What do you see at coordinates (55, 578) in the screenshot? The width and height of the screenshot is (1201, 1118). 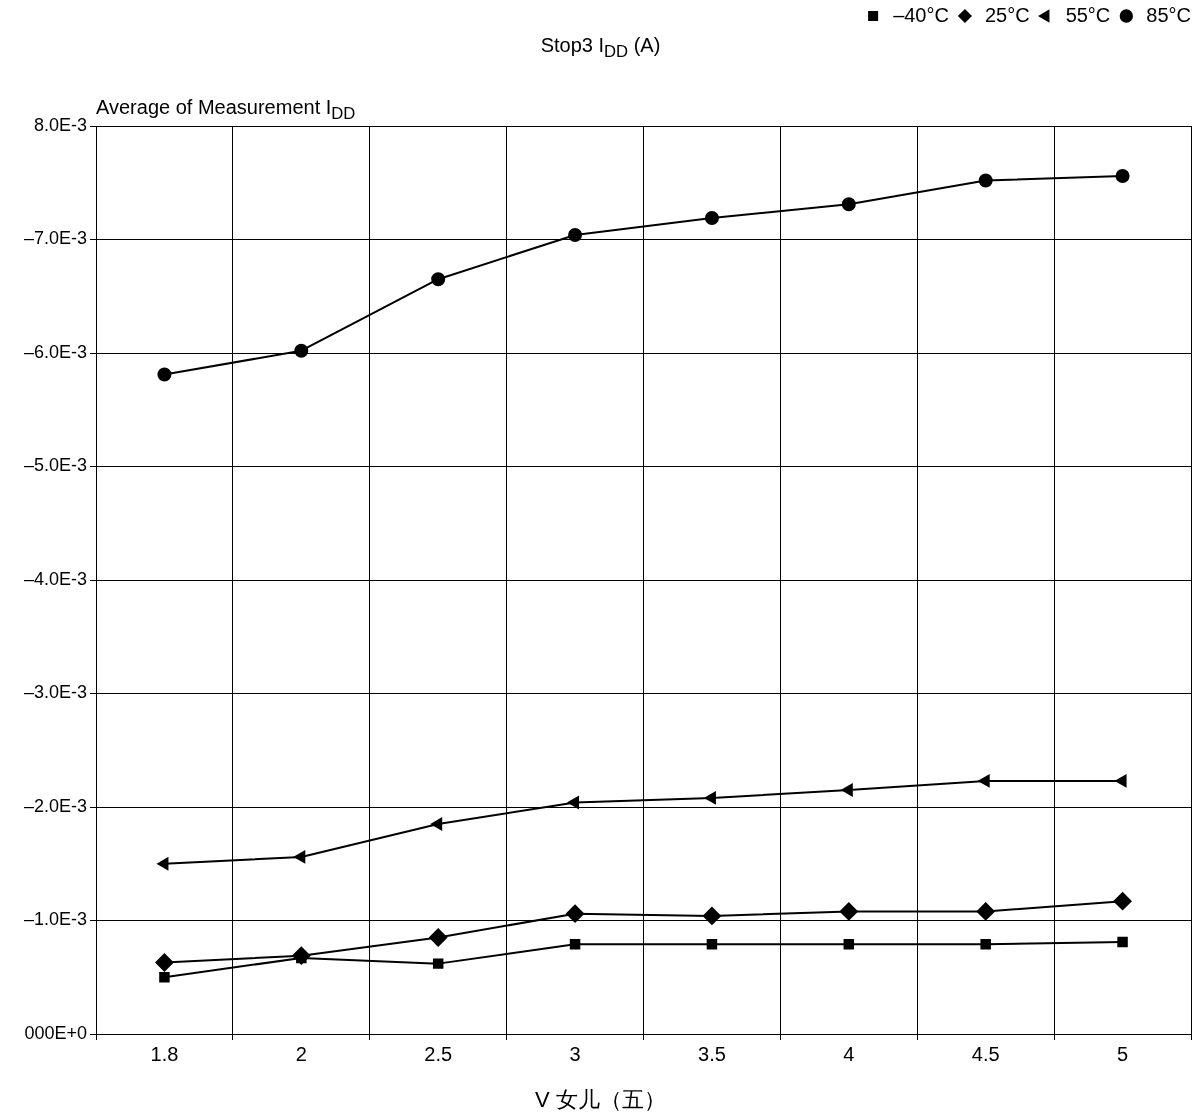 I see `y-tick-label: –4.0E-3` at bounding box center [55, 578].